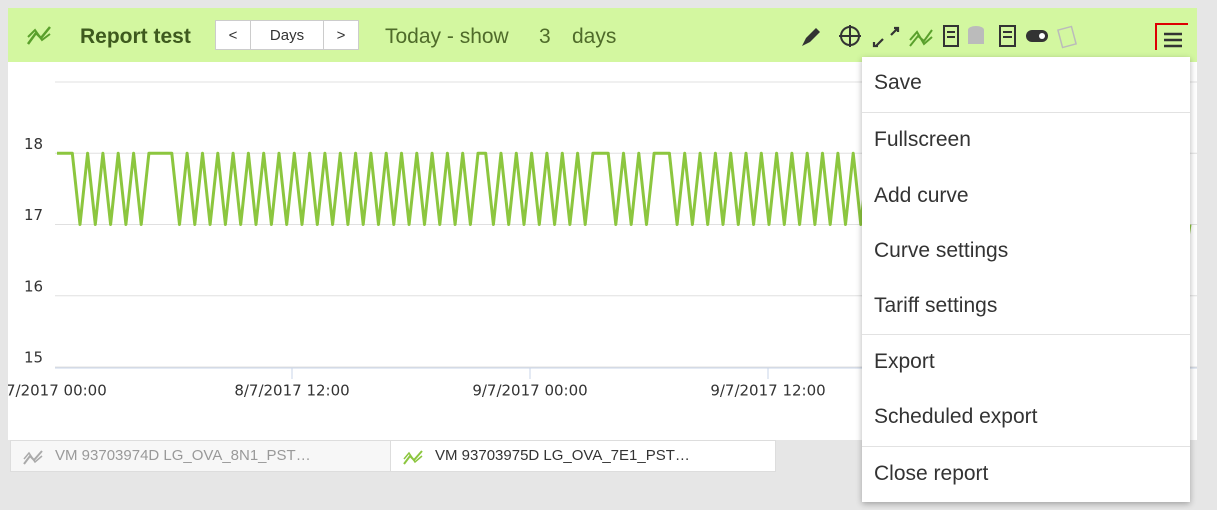  I want to click on toggle-icon, so click(1037, 36).